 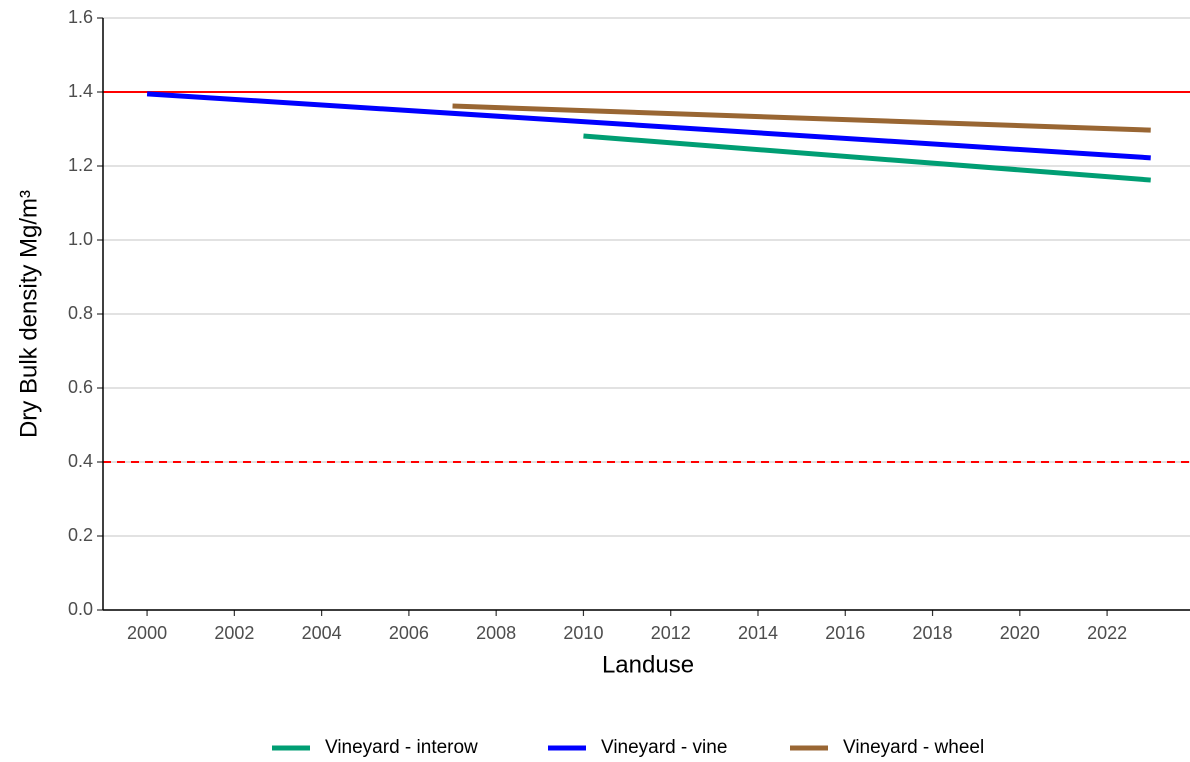 I want to click on y-tick-label: 0.0, so click(x=80, y=609).